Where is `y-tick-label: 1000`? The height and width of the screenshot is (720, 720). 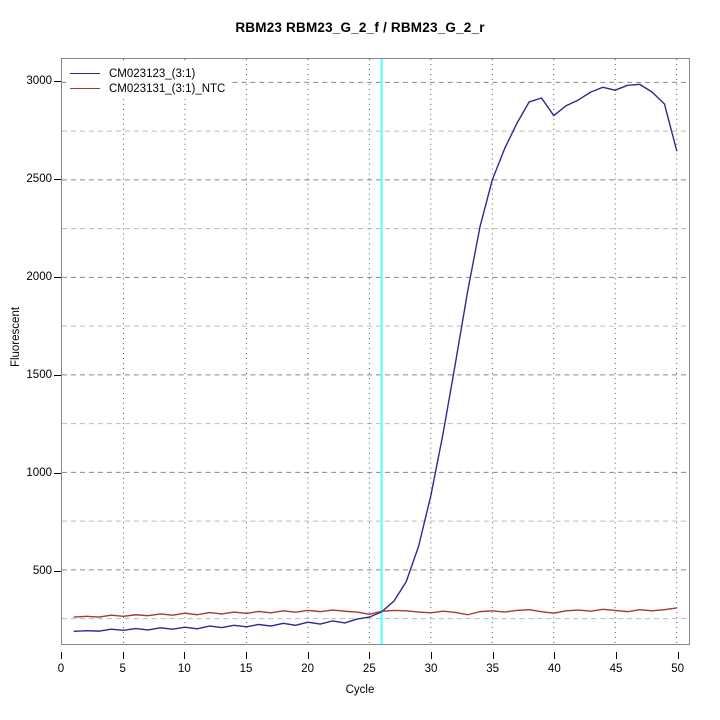 y-tick-label: 1000 is located at coordinates (39, 472).